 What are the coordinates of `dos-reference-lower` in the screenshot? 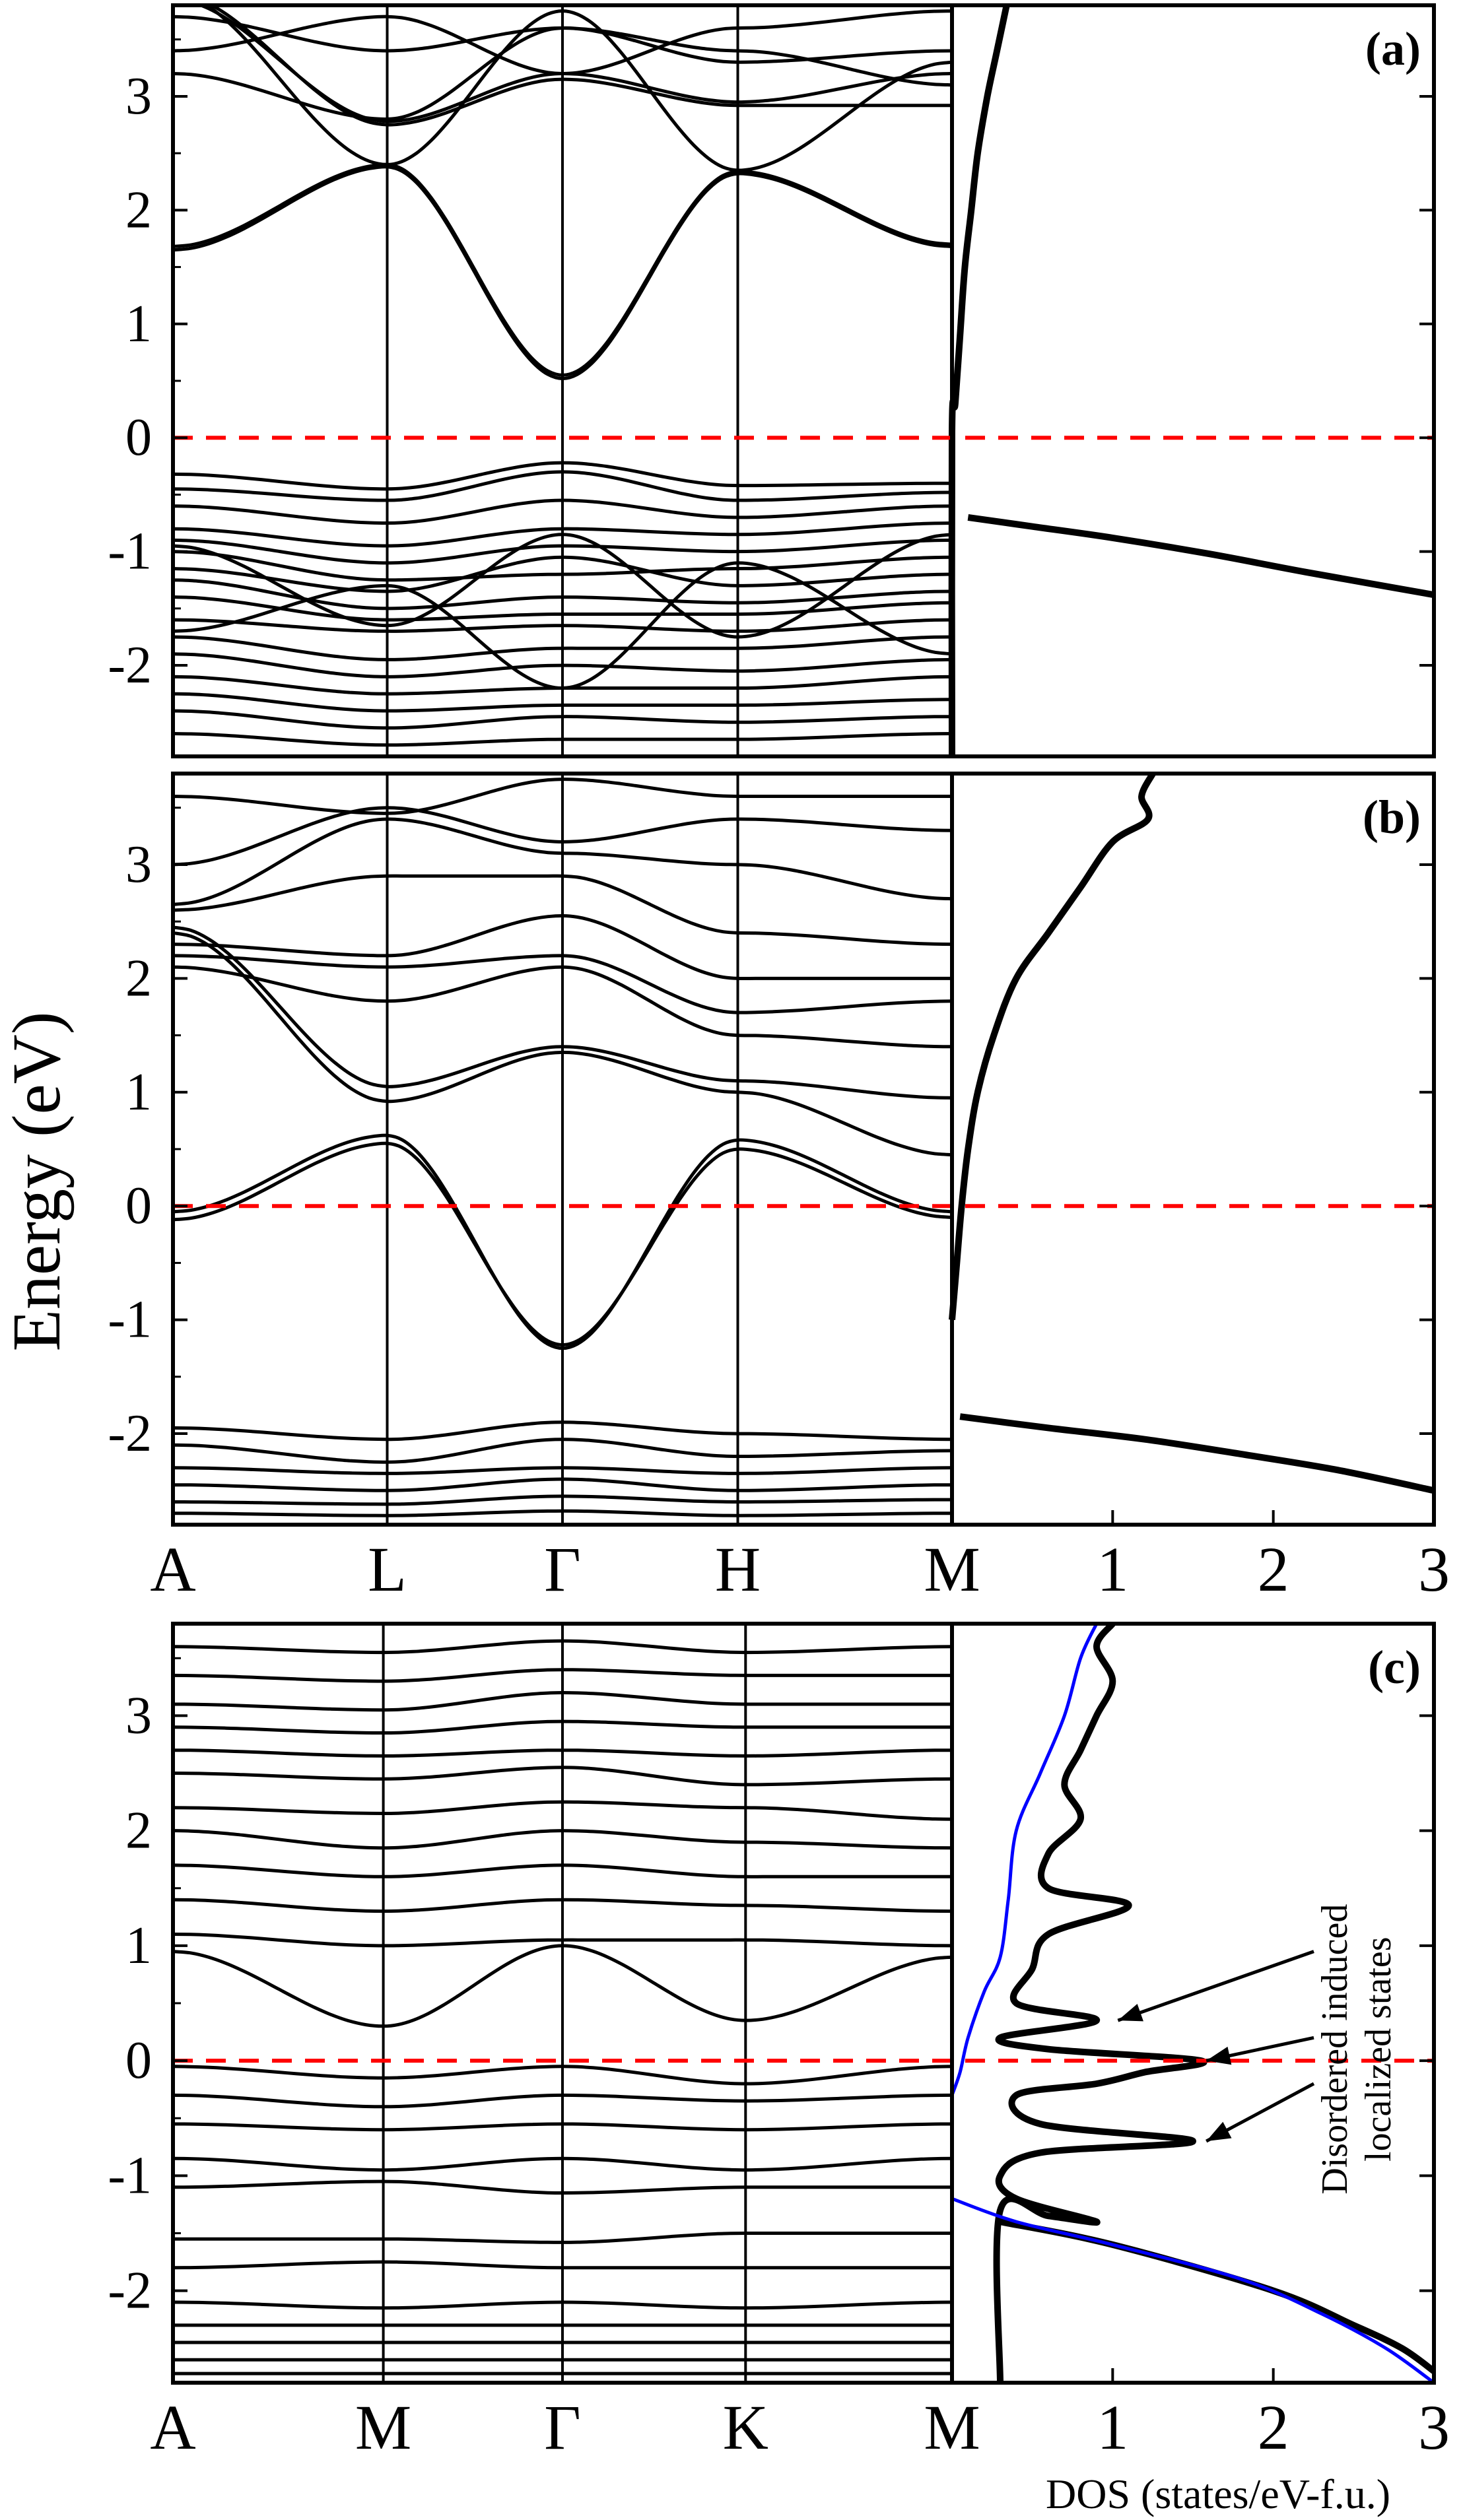 It's located at (1192, 2290).